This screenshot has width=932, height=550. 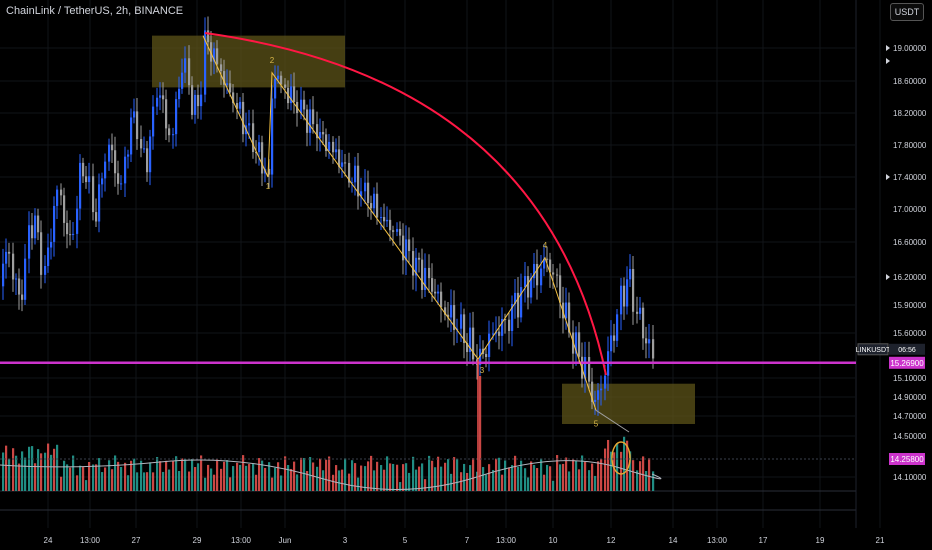 What do you see at coordinates (611, 540) in the screenshot?
I see `time-tick-label: 12` at bounding box center [611, 540].